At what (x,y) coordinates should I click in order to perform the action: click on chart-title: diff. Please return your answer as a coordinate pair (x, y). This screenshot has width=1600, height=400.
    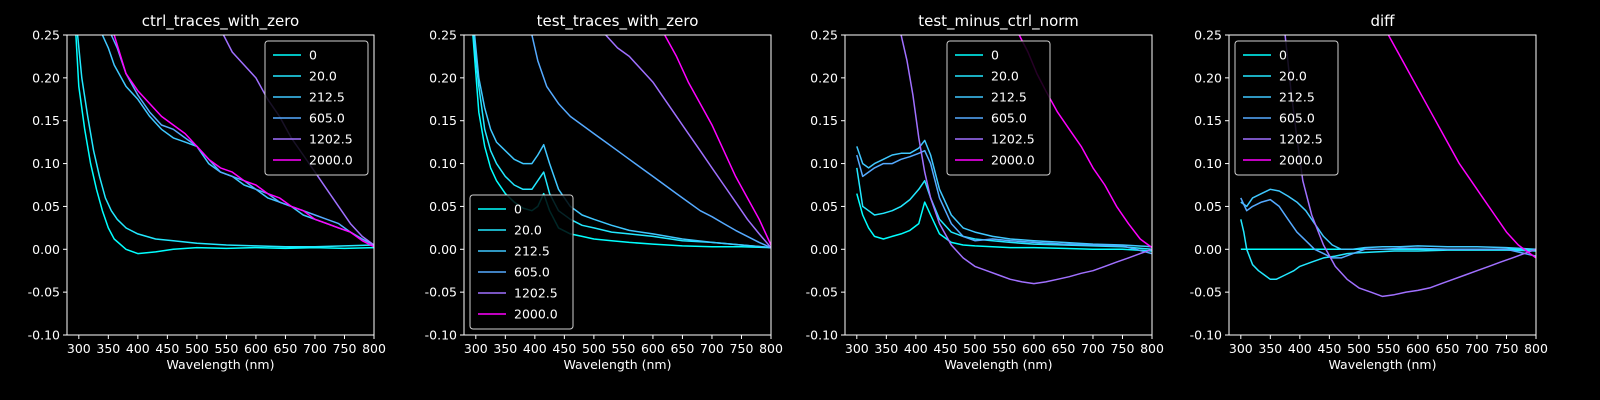
    Looking at the image, I should click on (1382, 21).